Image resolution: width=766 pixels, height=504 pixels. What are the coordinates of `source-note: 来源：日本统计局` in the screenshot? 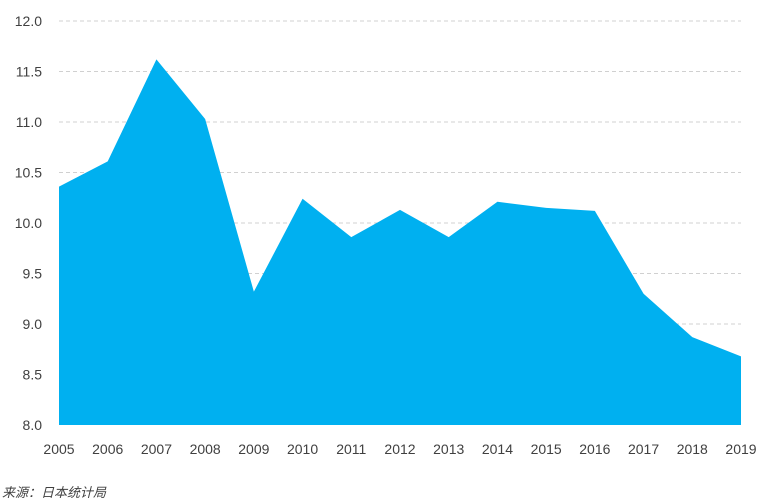 It's located at (54, 493).